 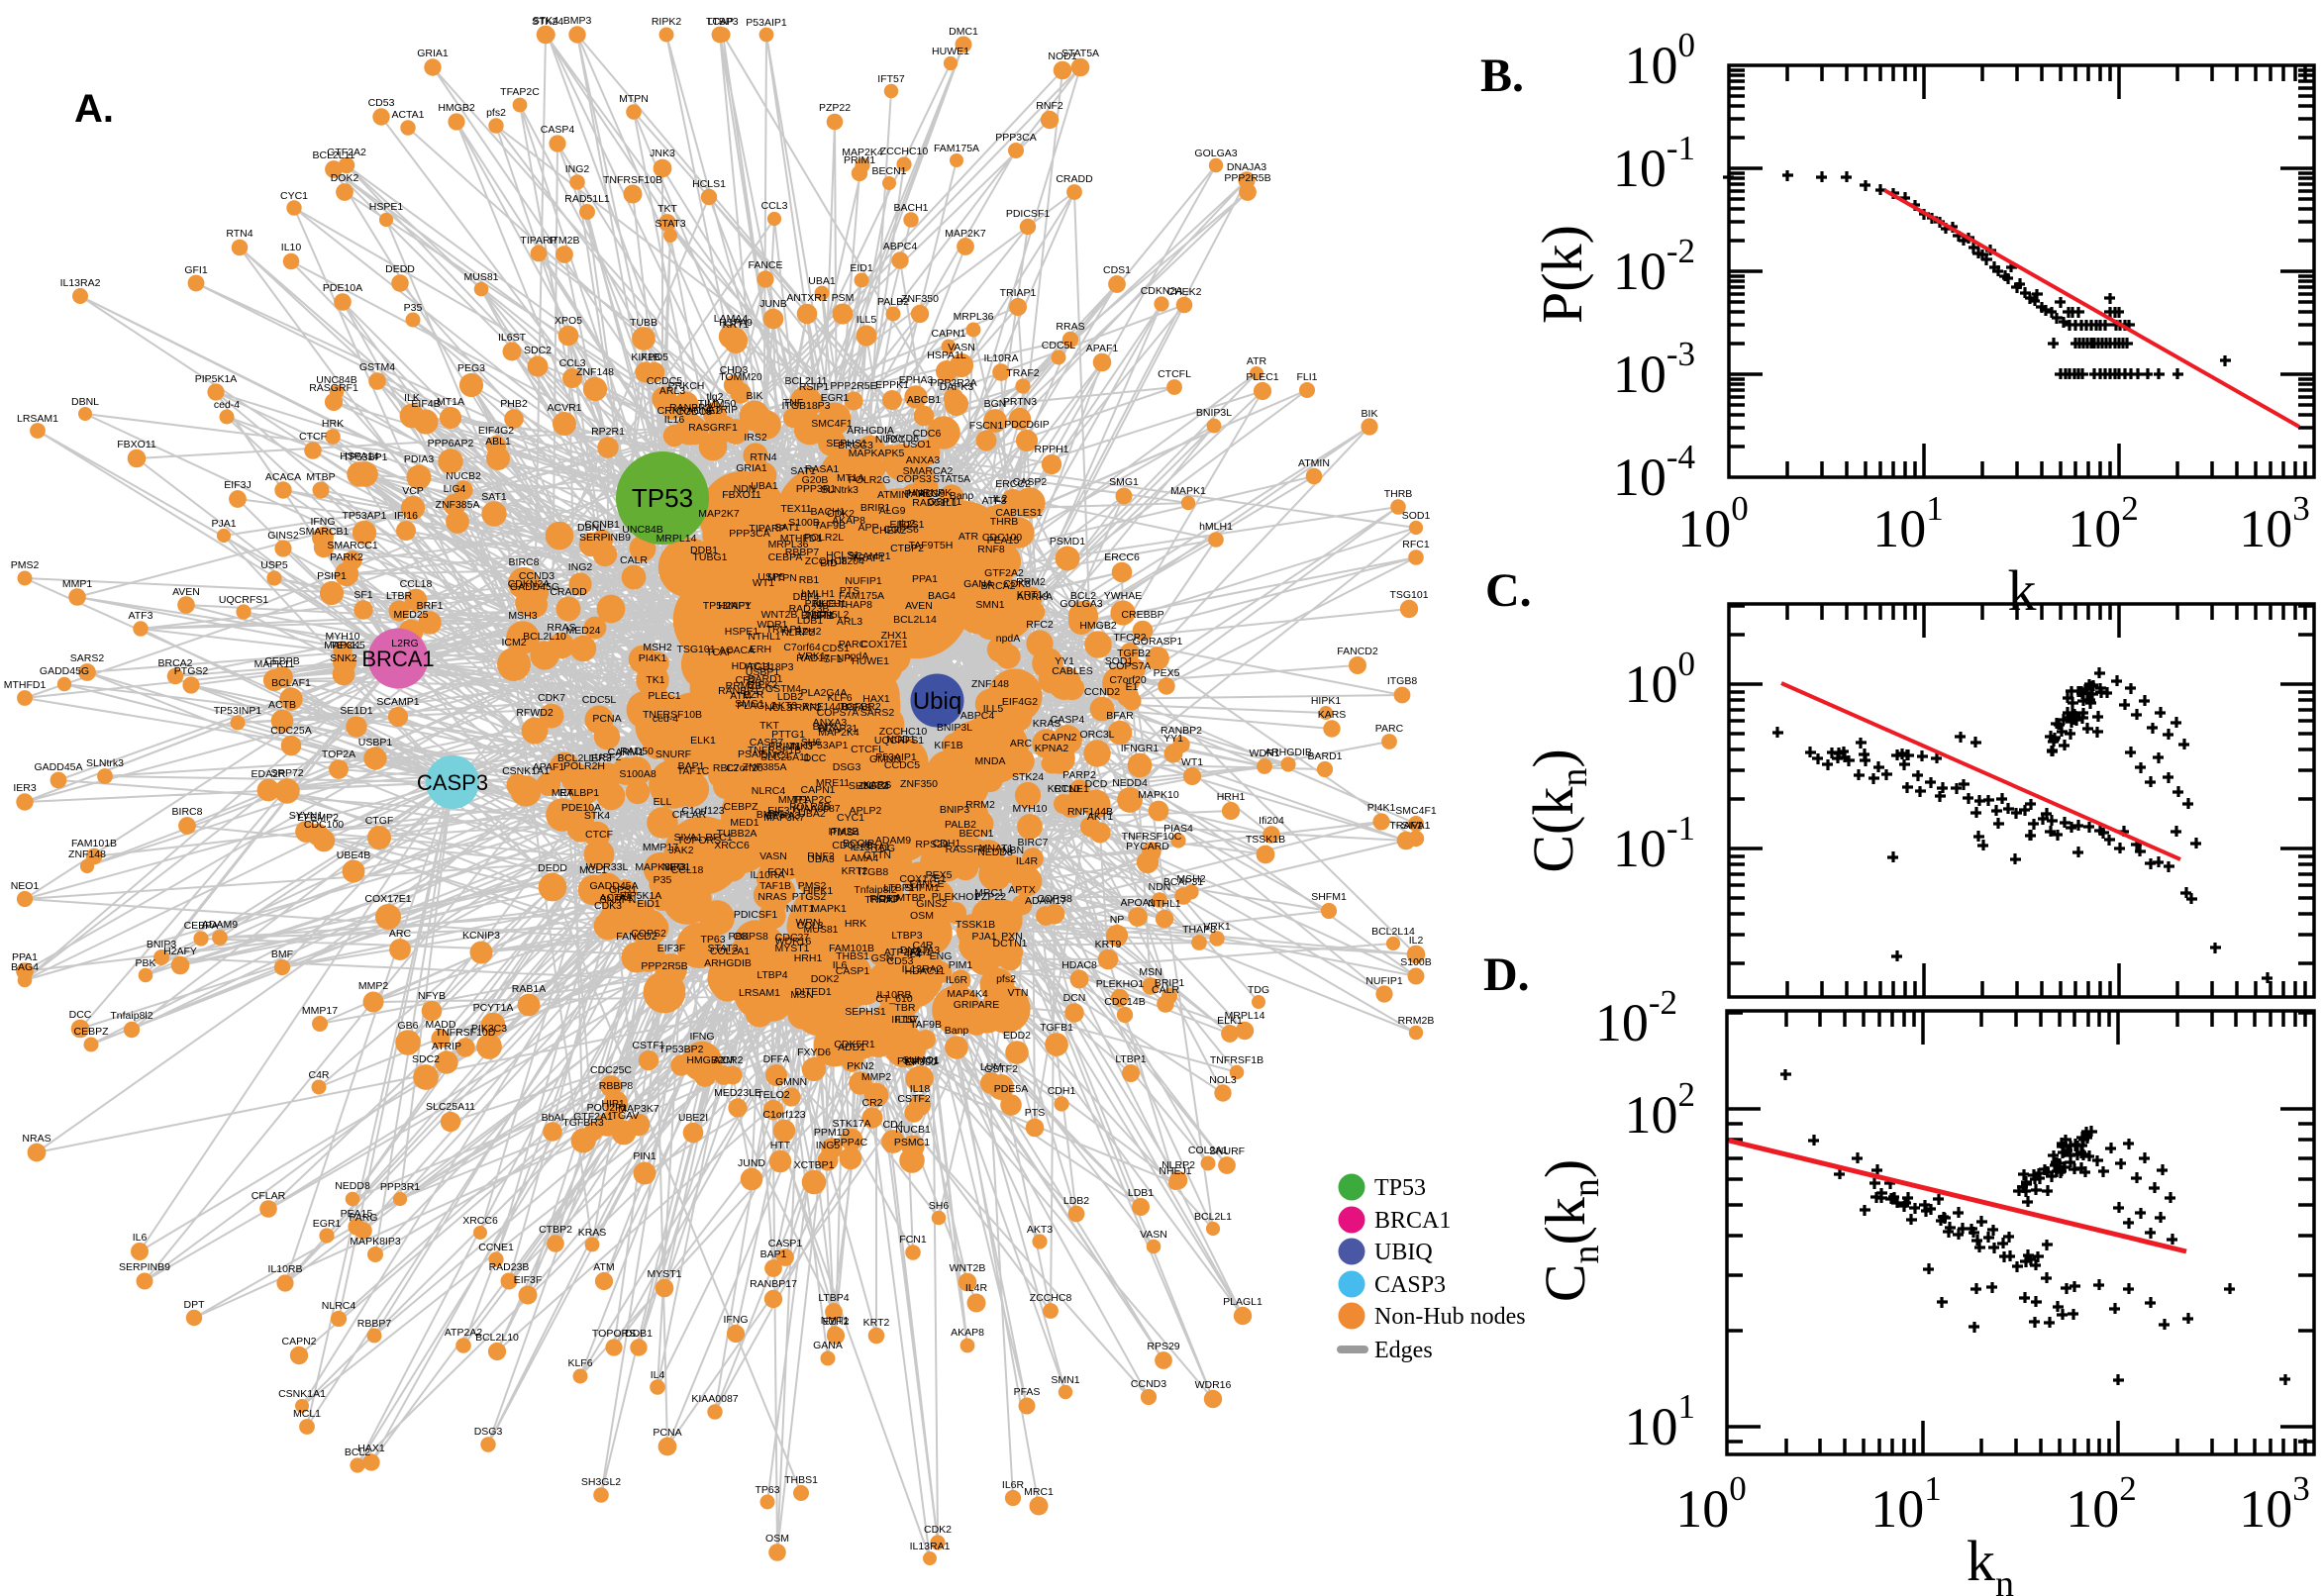 I want to click on svg-text: PDIA3, so click(x=419, y=459).